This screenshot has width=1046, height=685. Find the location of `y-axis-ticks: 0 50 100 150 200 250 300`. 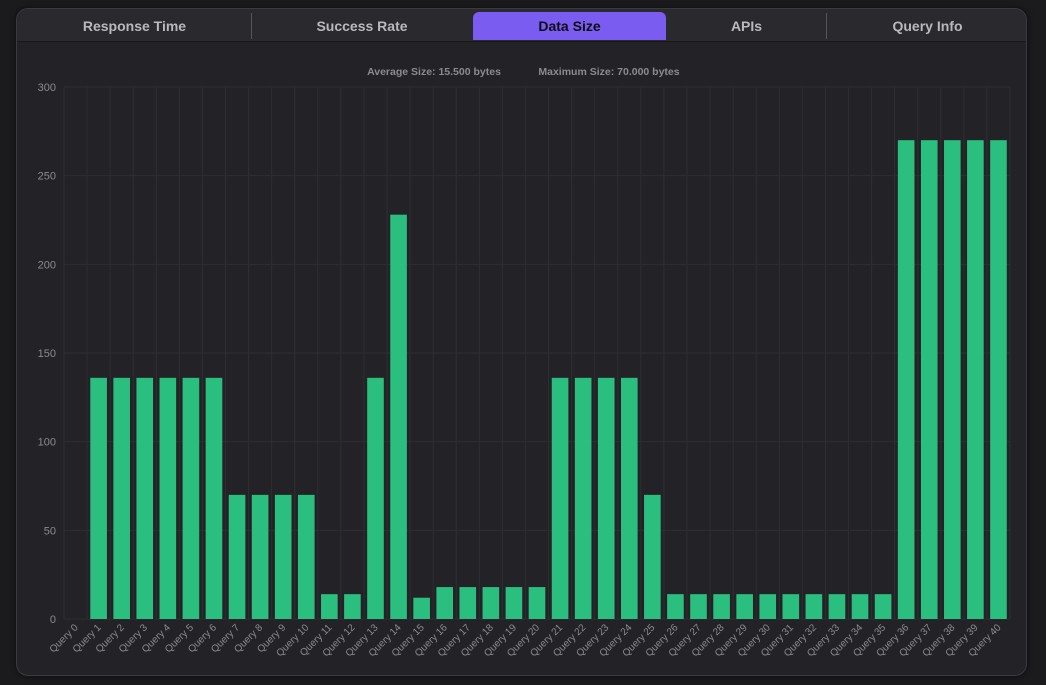

y-axis-ticks: 0 50 100 150 200 250 300 is located at coordinates (47, 354).